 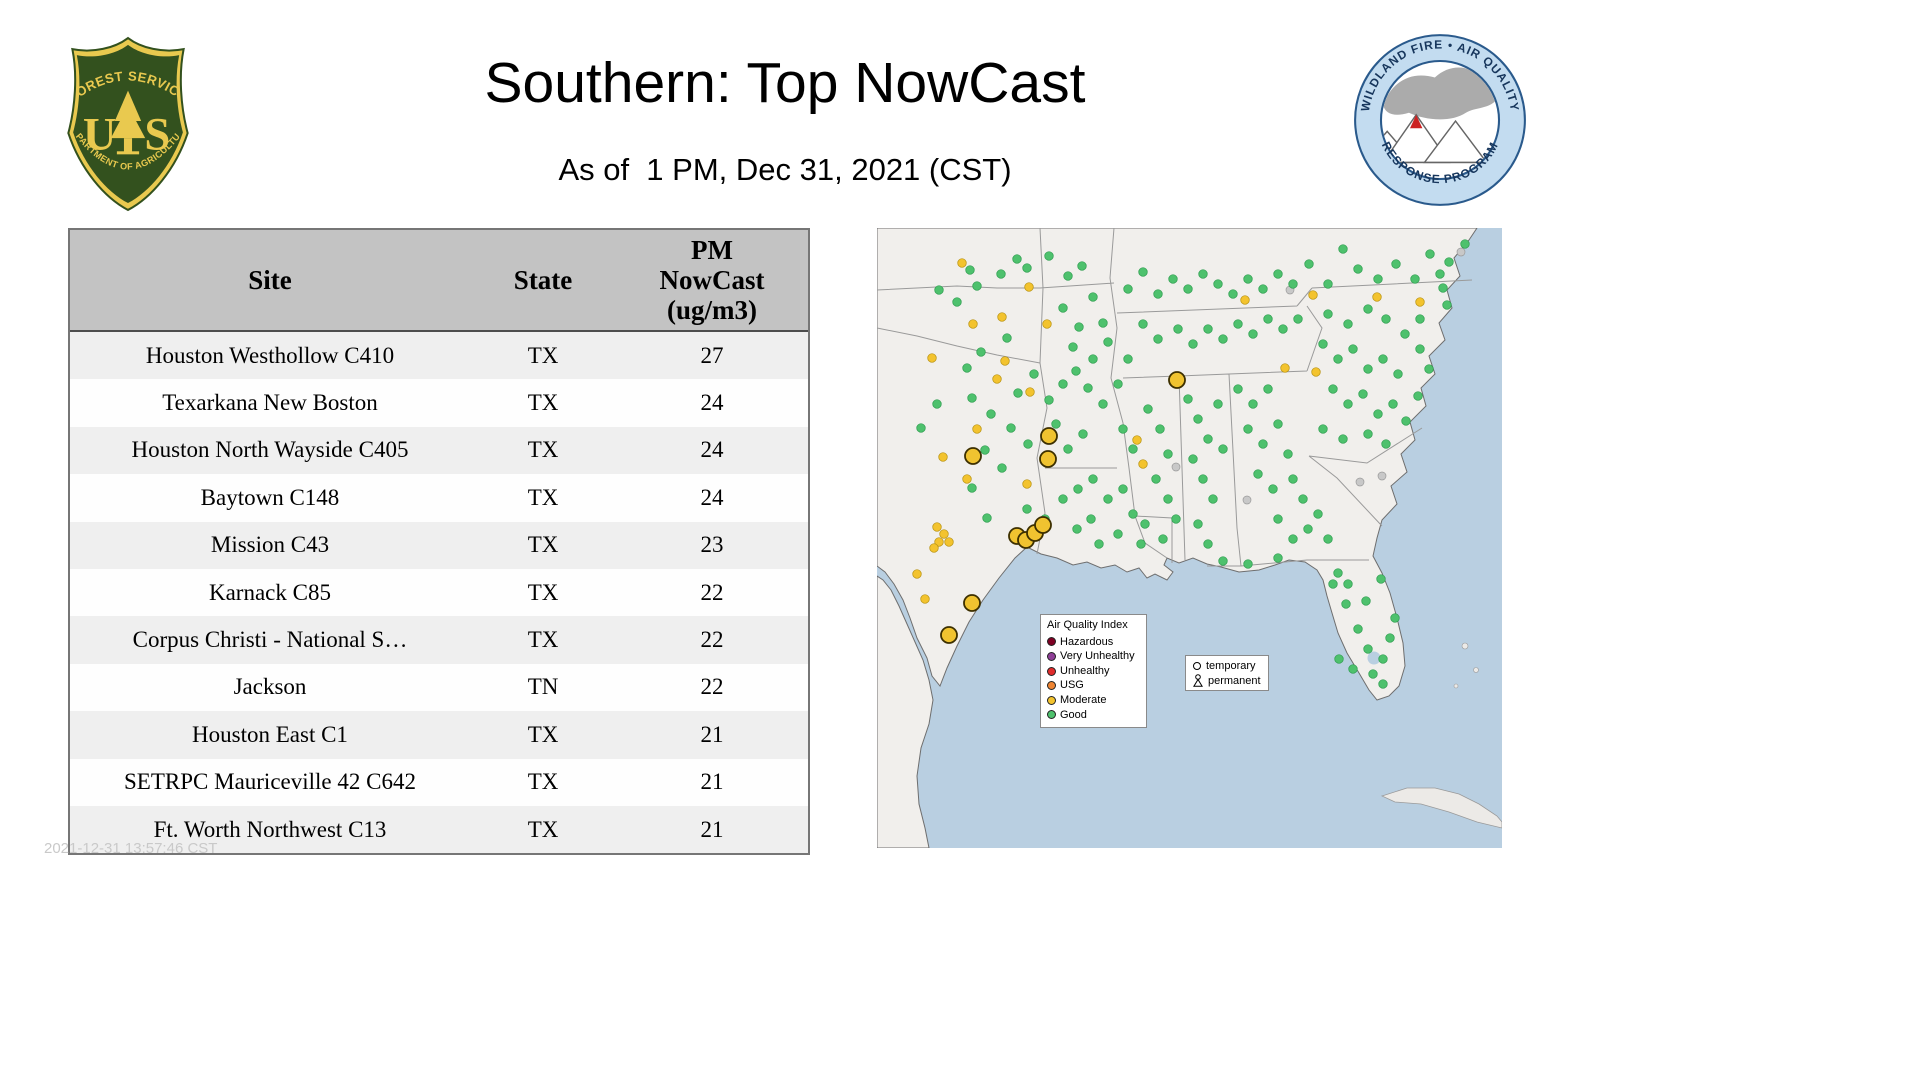 I want to click on aqi-legend-label: Hazardous, so click(x=1087, y=641).